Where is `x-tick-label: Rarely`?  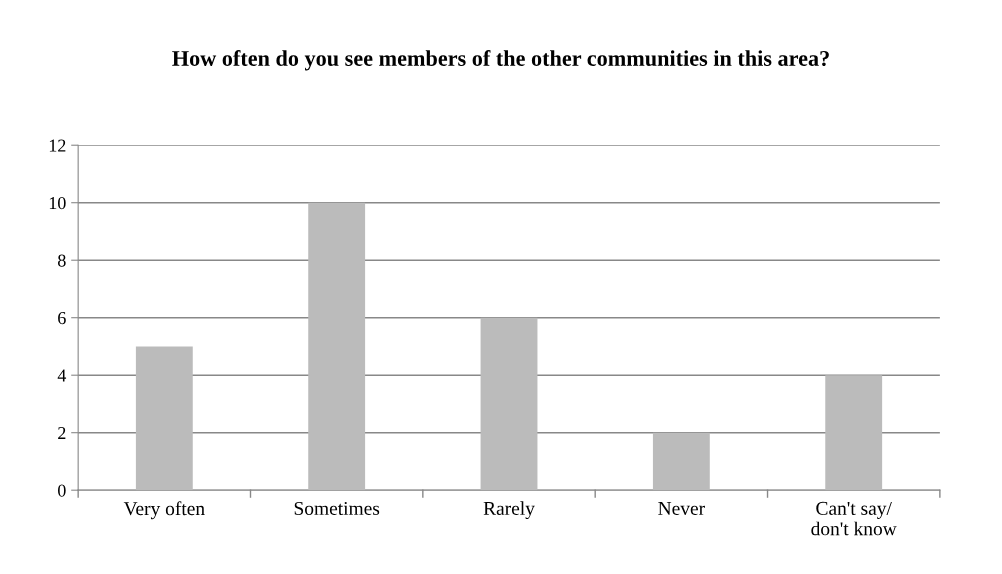
x-tick-label: Rarely is located at coordinates (509, 510).